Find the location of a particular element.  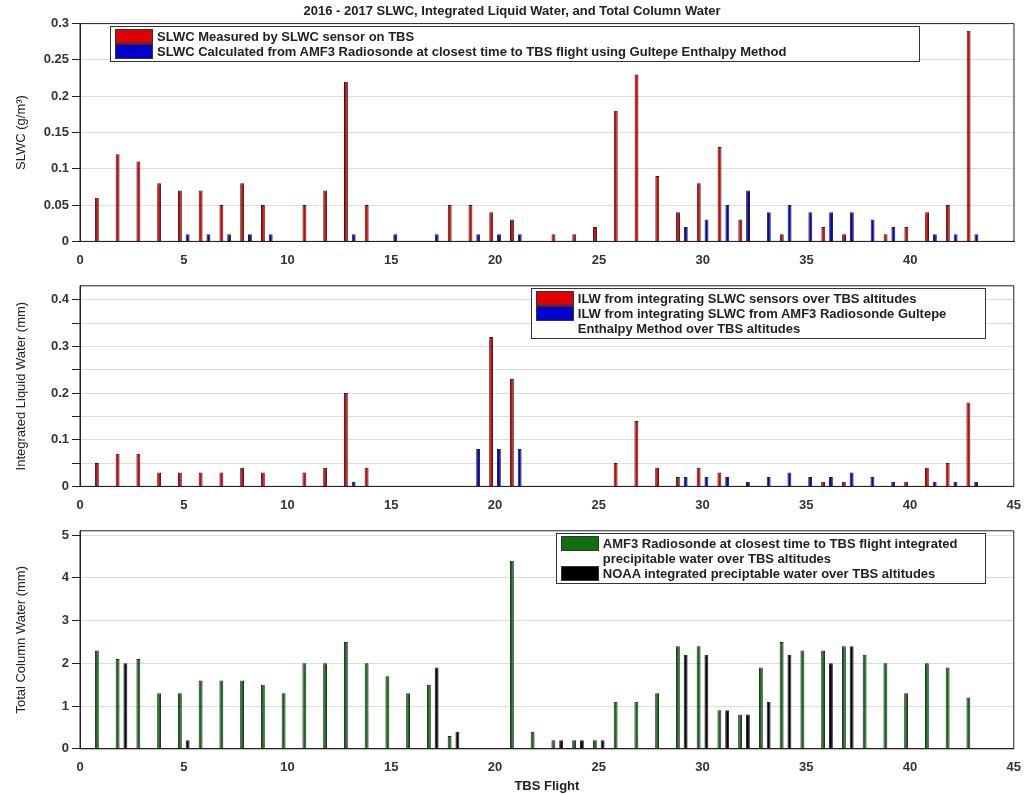

y-tick-label: 5 is located at coordinates (65, 534).